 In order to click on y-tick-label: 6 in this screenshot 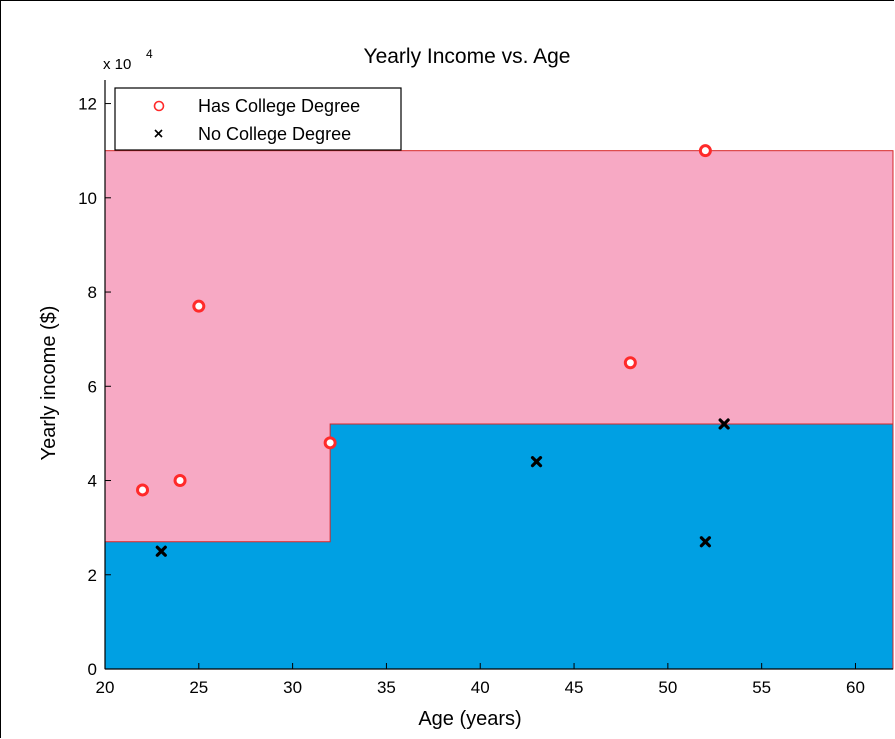, I will do `click(92, 386)`.